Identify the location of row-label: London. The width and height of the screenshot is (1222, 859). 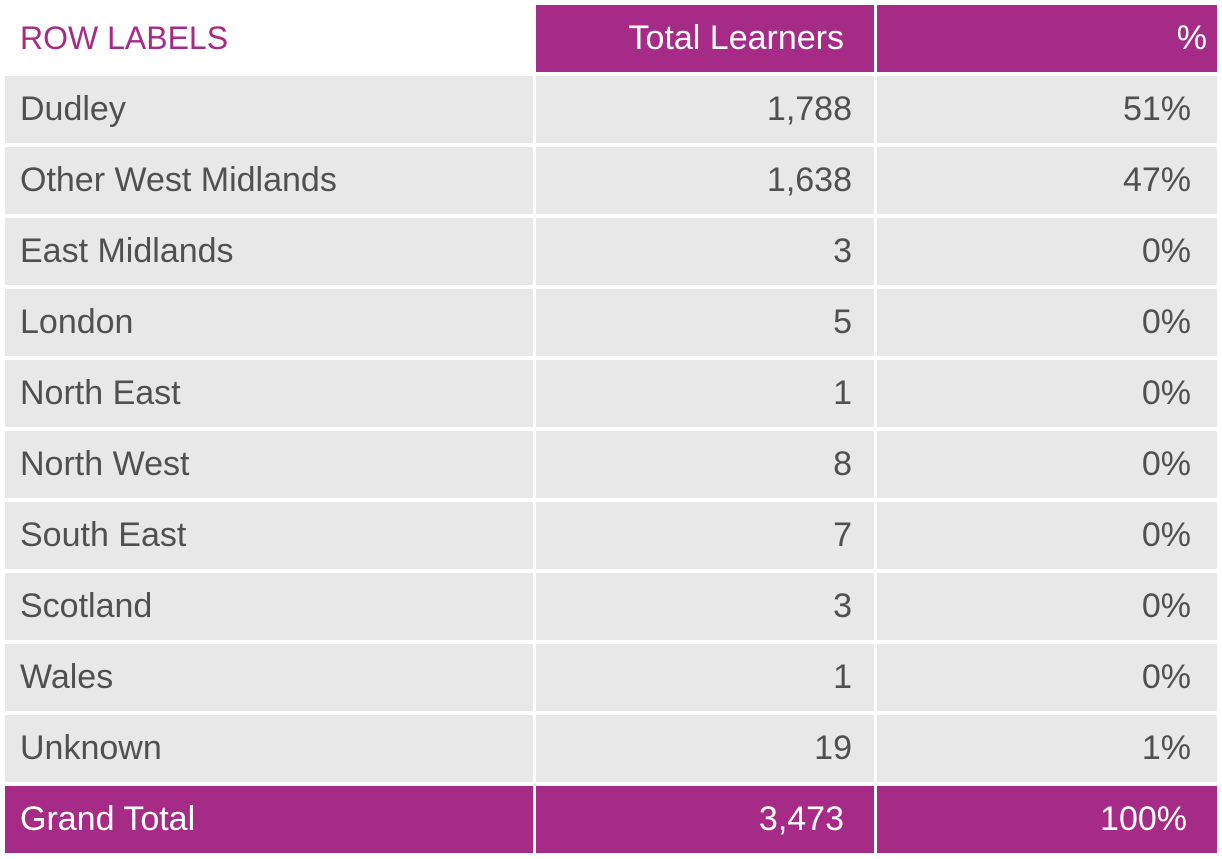
(269, 322).